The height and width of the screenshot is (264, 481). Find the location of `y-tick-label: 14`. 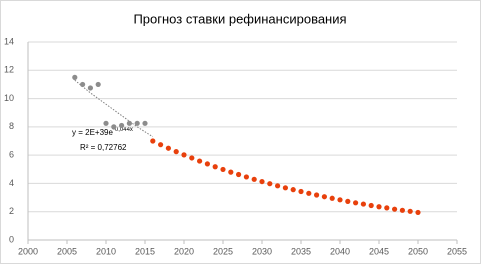

y-tick-label: 14 is located at coordinates (9, 41).